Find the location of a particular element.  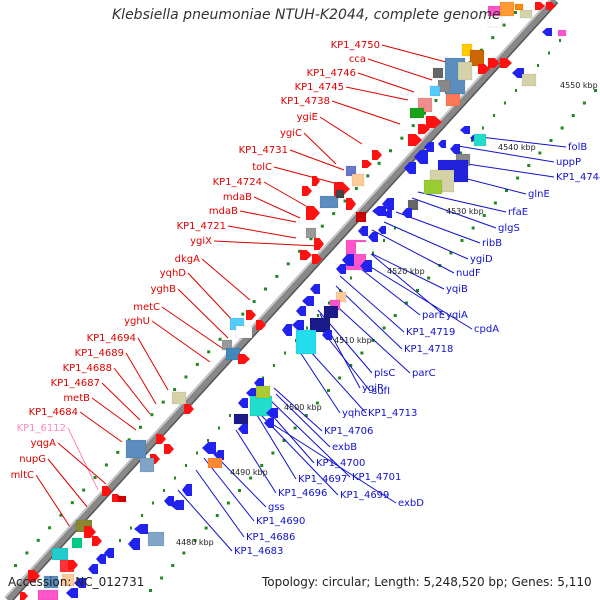

gene-label-yqib: yqiB is located at coordinates (457, 289).